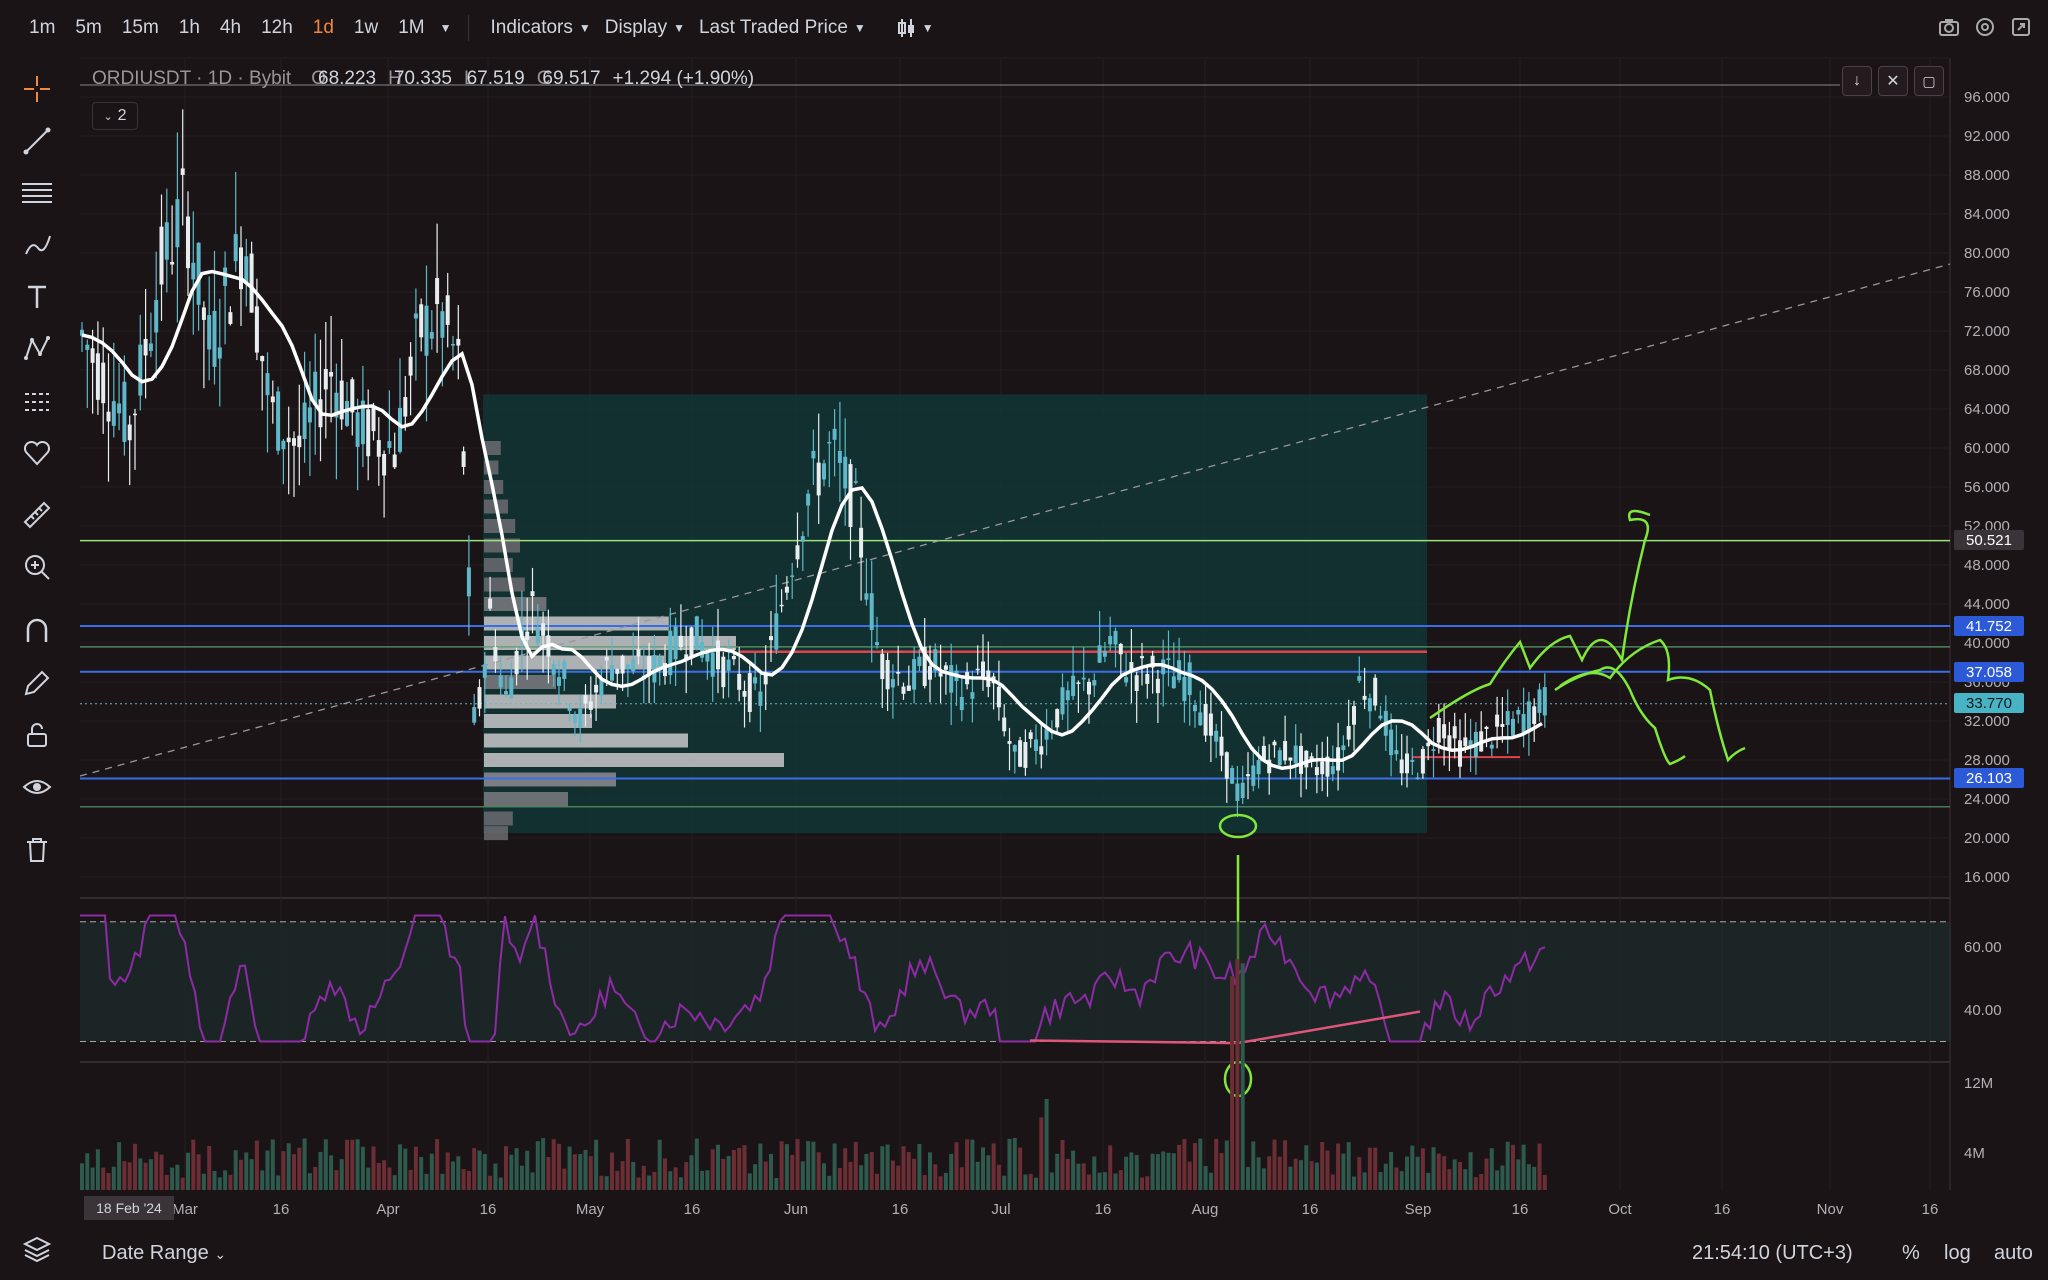 The width and height of the screenshot is (2048, 1280). Describe the element at coordinates (1857, 81) in the screenshot. I see `scroll-down-button: ↓` at that location.